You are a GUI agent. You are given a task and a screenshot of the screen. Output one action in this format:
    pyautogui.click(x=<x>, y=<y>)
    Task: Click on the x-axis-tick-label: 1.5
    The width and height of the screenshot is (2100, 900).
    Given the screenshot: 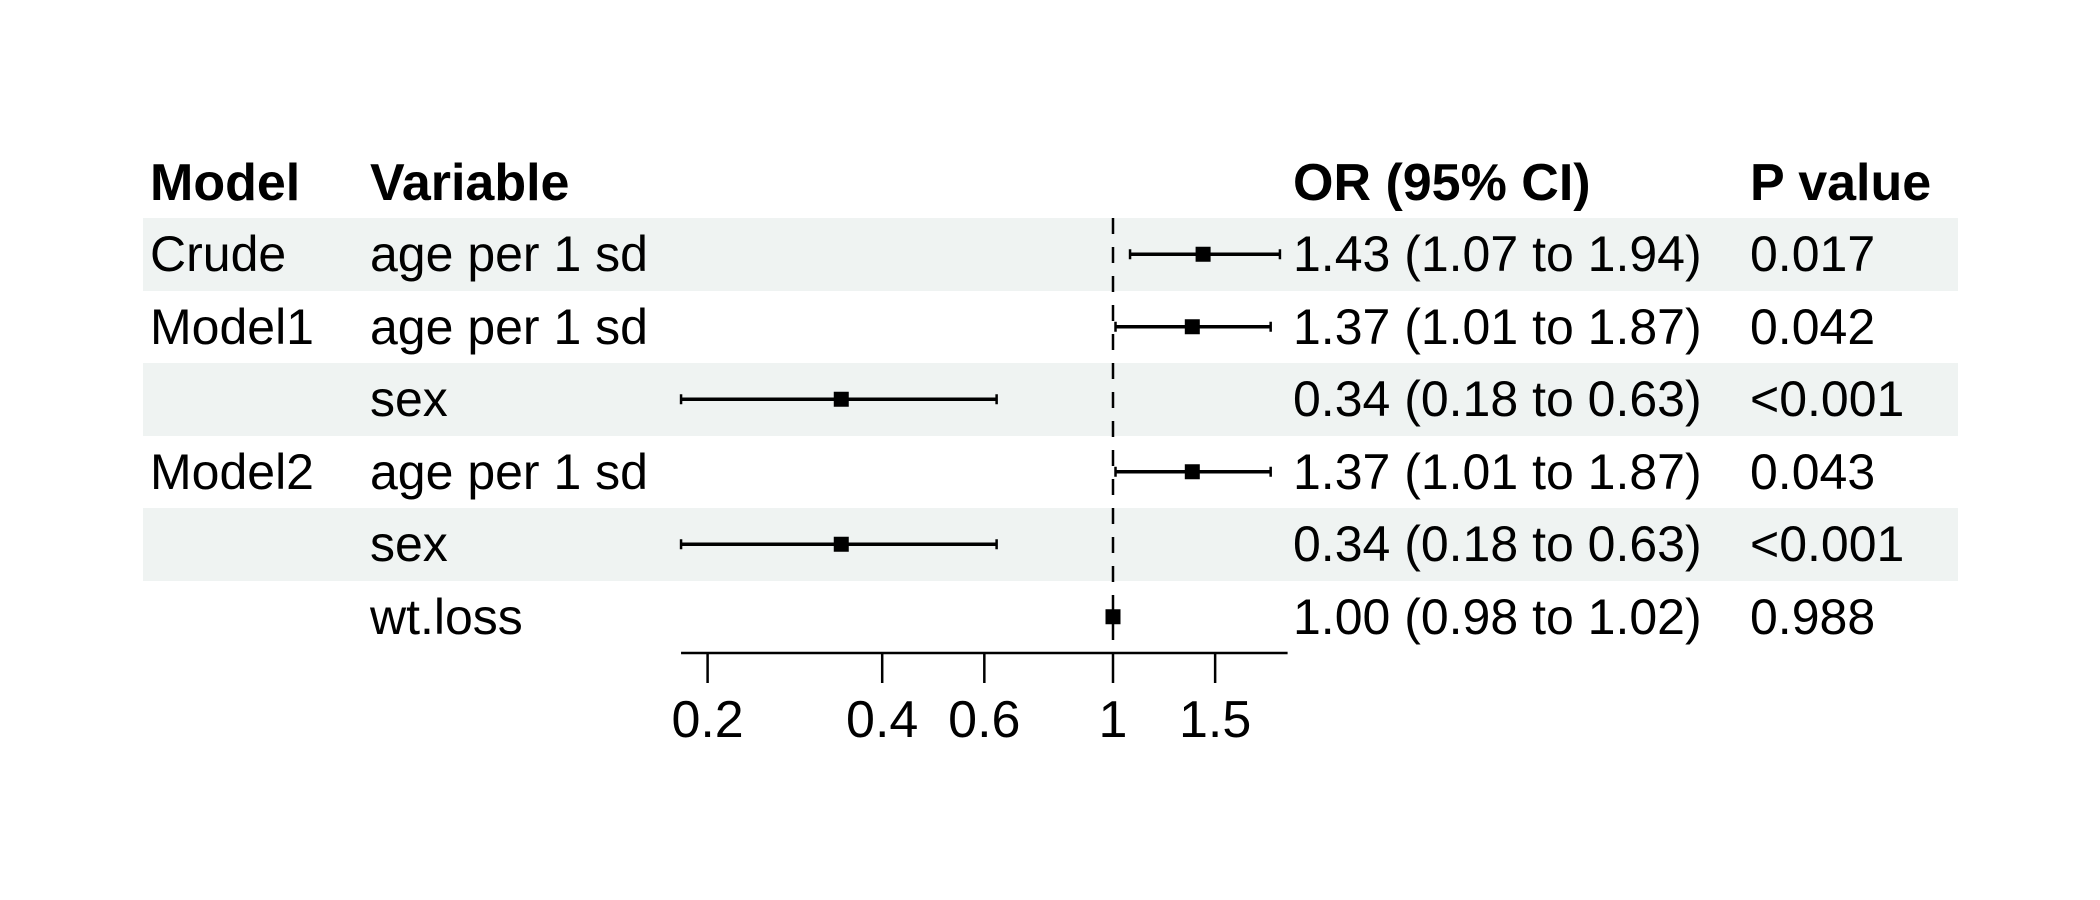 What is the action you would take?
    pyautogui.click(x=1215, y=720)
    